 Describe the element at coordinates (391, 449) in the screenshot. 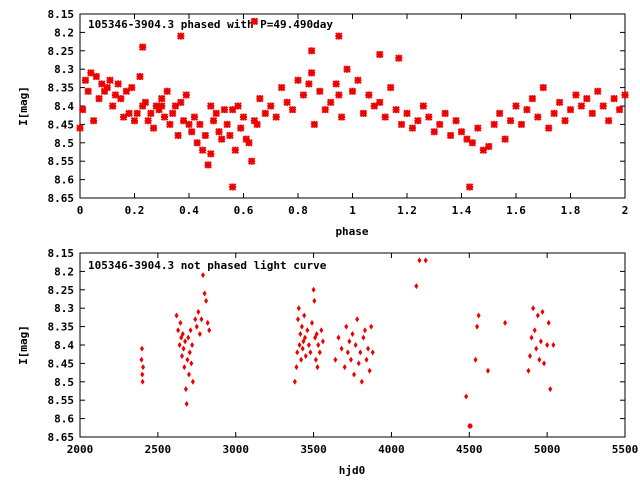

I see `x-tick-label: 4000` at that location.